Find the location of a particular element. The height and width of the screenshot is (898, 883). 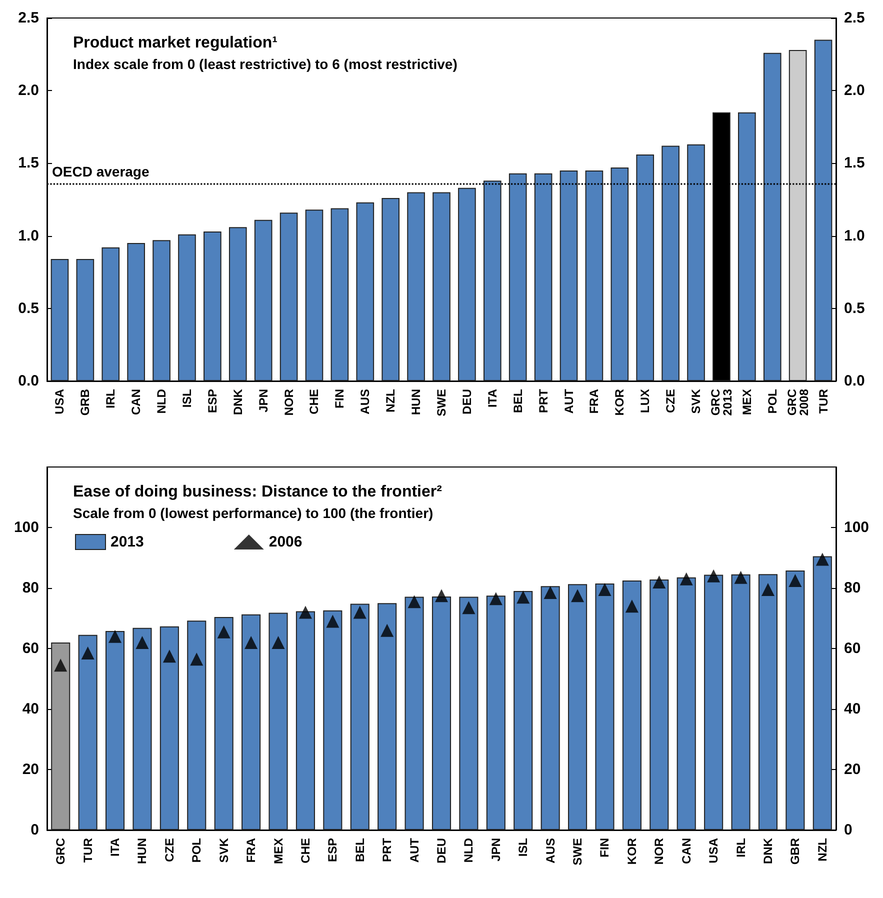

x-tick-label: SWE is located at coordinates (577, 852).